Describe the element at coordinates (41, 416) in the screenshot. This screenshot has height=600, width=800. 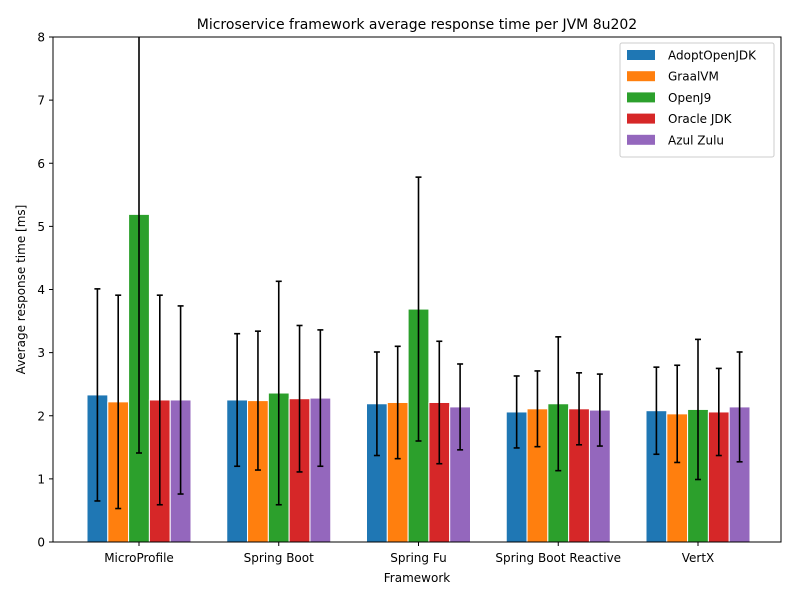
I see `y-tick-label: 2` at that location.